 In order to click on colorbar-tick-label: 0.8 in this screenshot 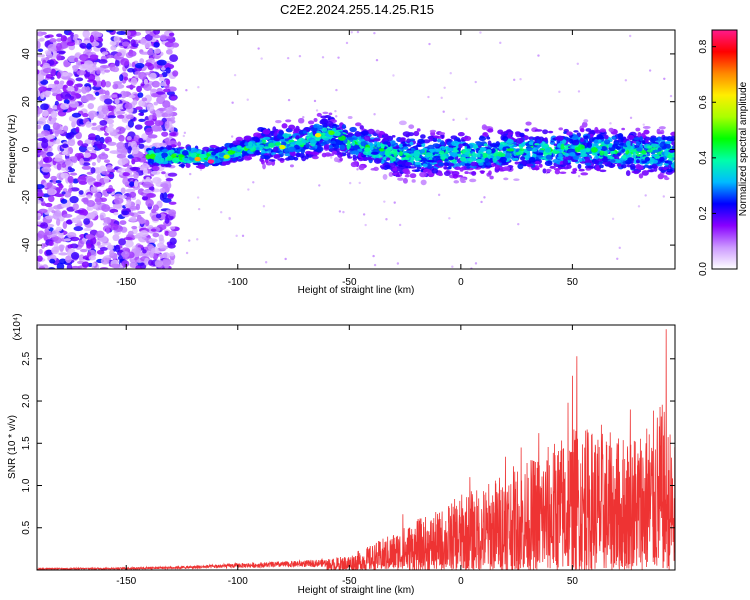, I will do `click(703, 46)`.